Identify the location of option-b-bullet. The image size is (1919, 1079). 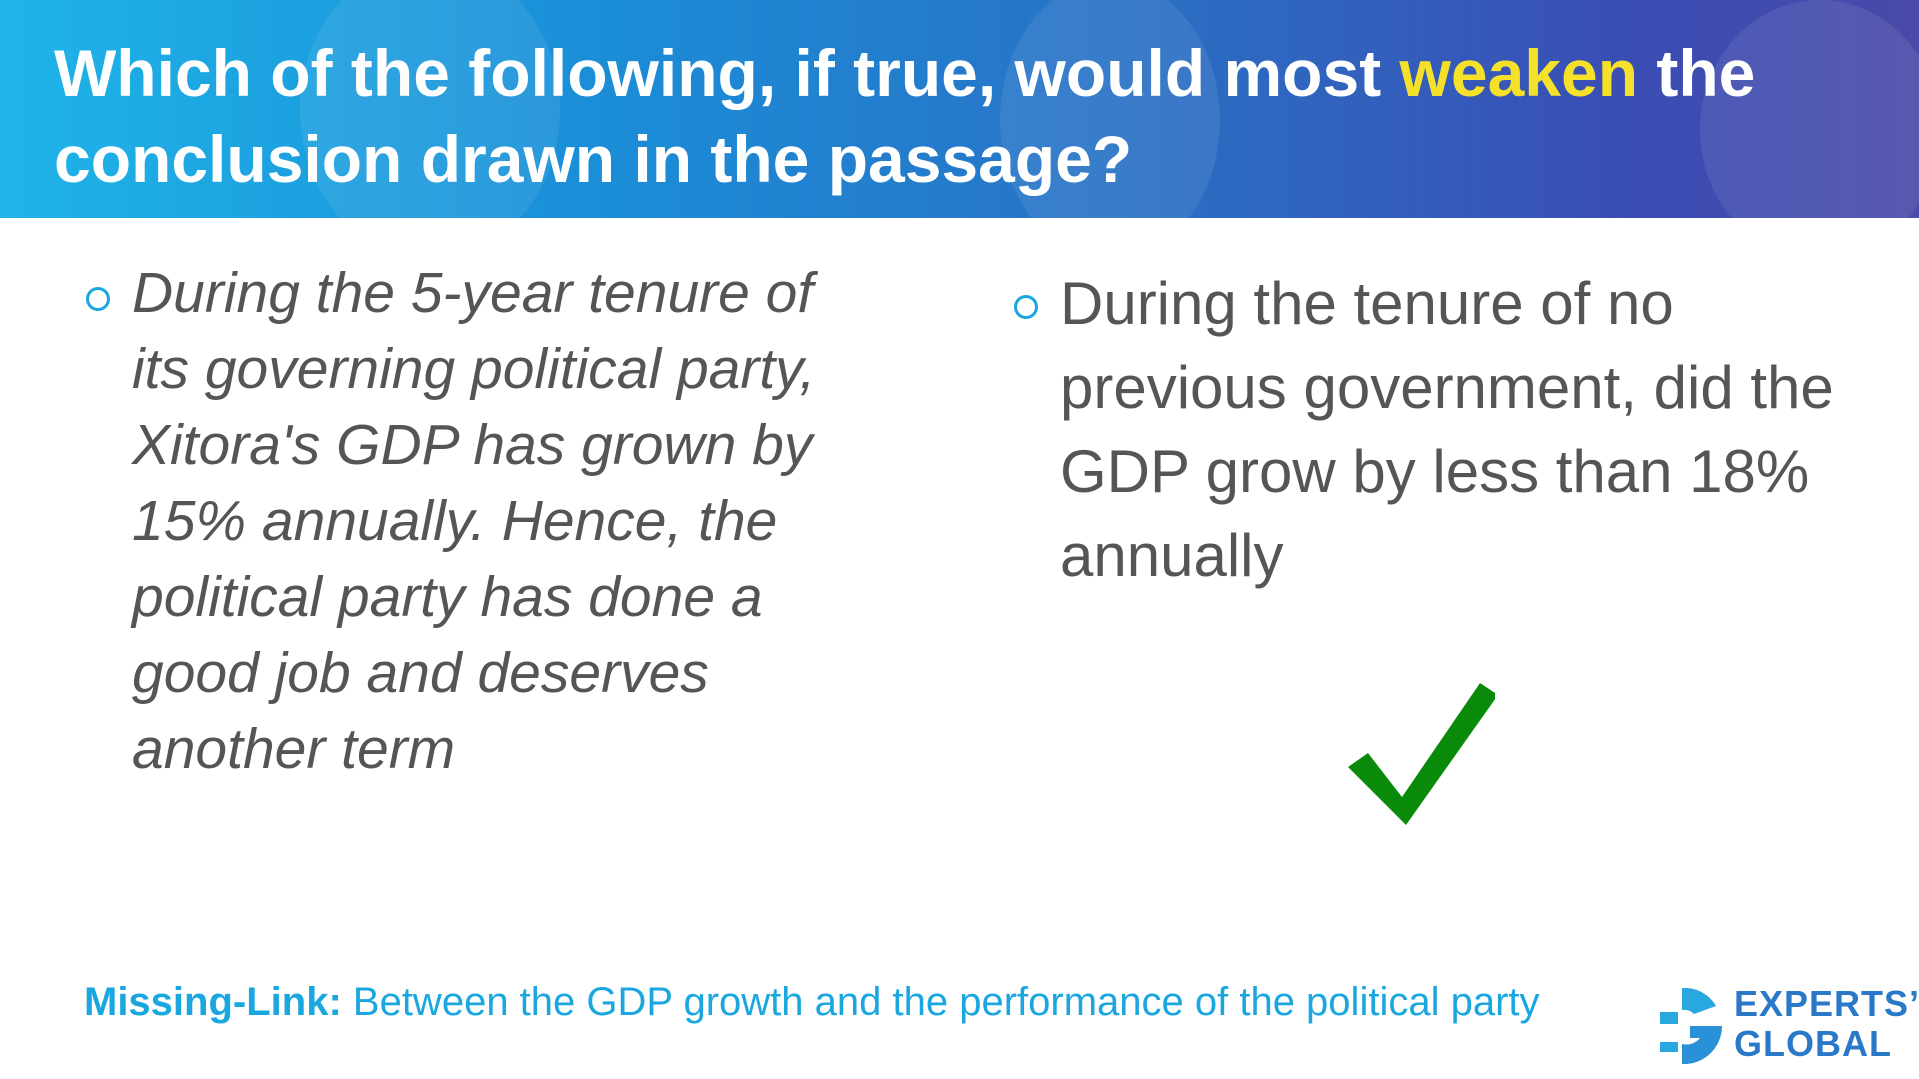
(1026, 307).